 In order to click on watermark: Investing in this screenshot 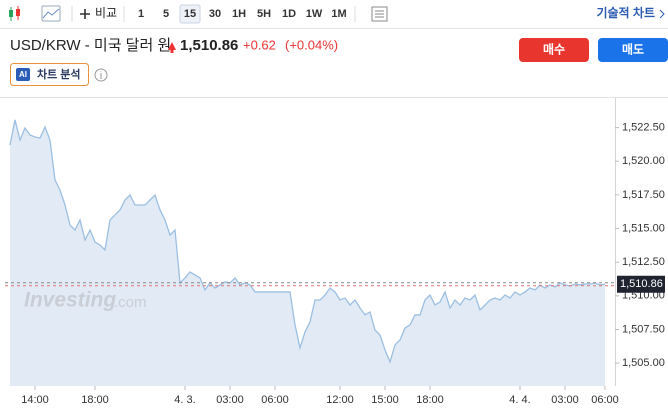, I will do `click(70, 300)`.